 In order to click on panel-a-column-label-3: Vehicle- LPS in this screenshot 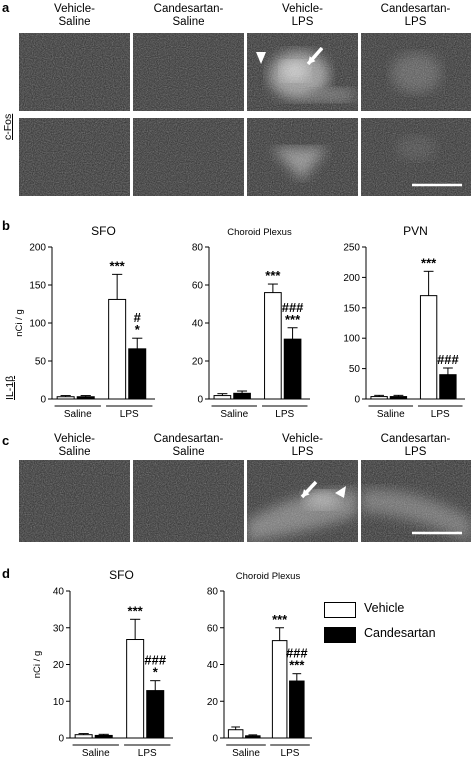, I will do `click(302, 15)`.